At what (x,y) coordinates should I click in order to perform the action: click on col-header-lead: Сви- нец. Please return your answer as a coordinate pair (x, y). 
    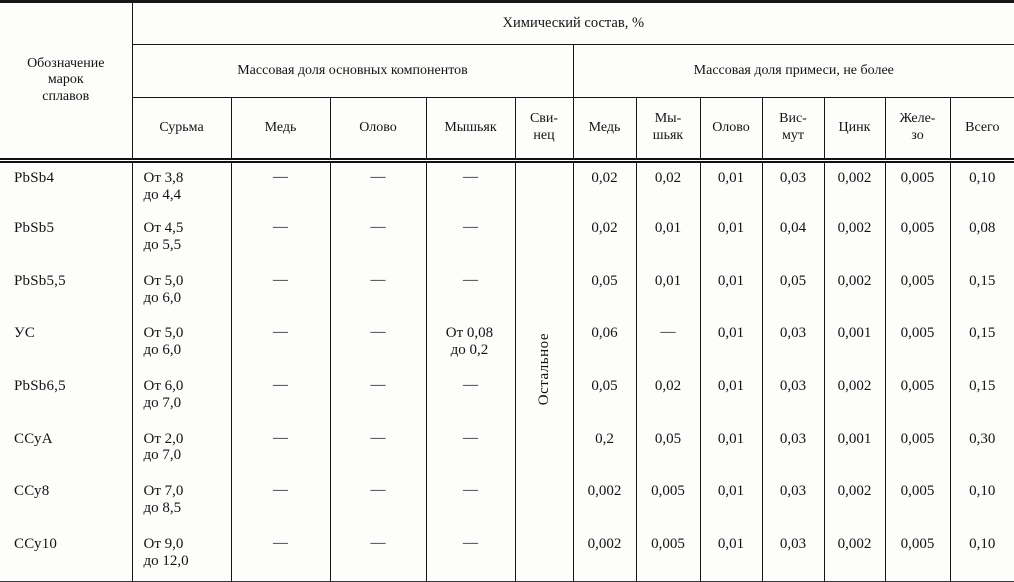
    Looking at the image, I should click on (544, 130).